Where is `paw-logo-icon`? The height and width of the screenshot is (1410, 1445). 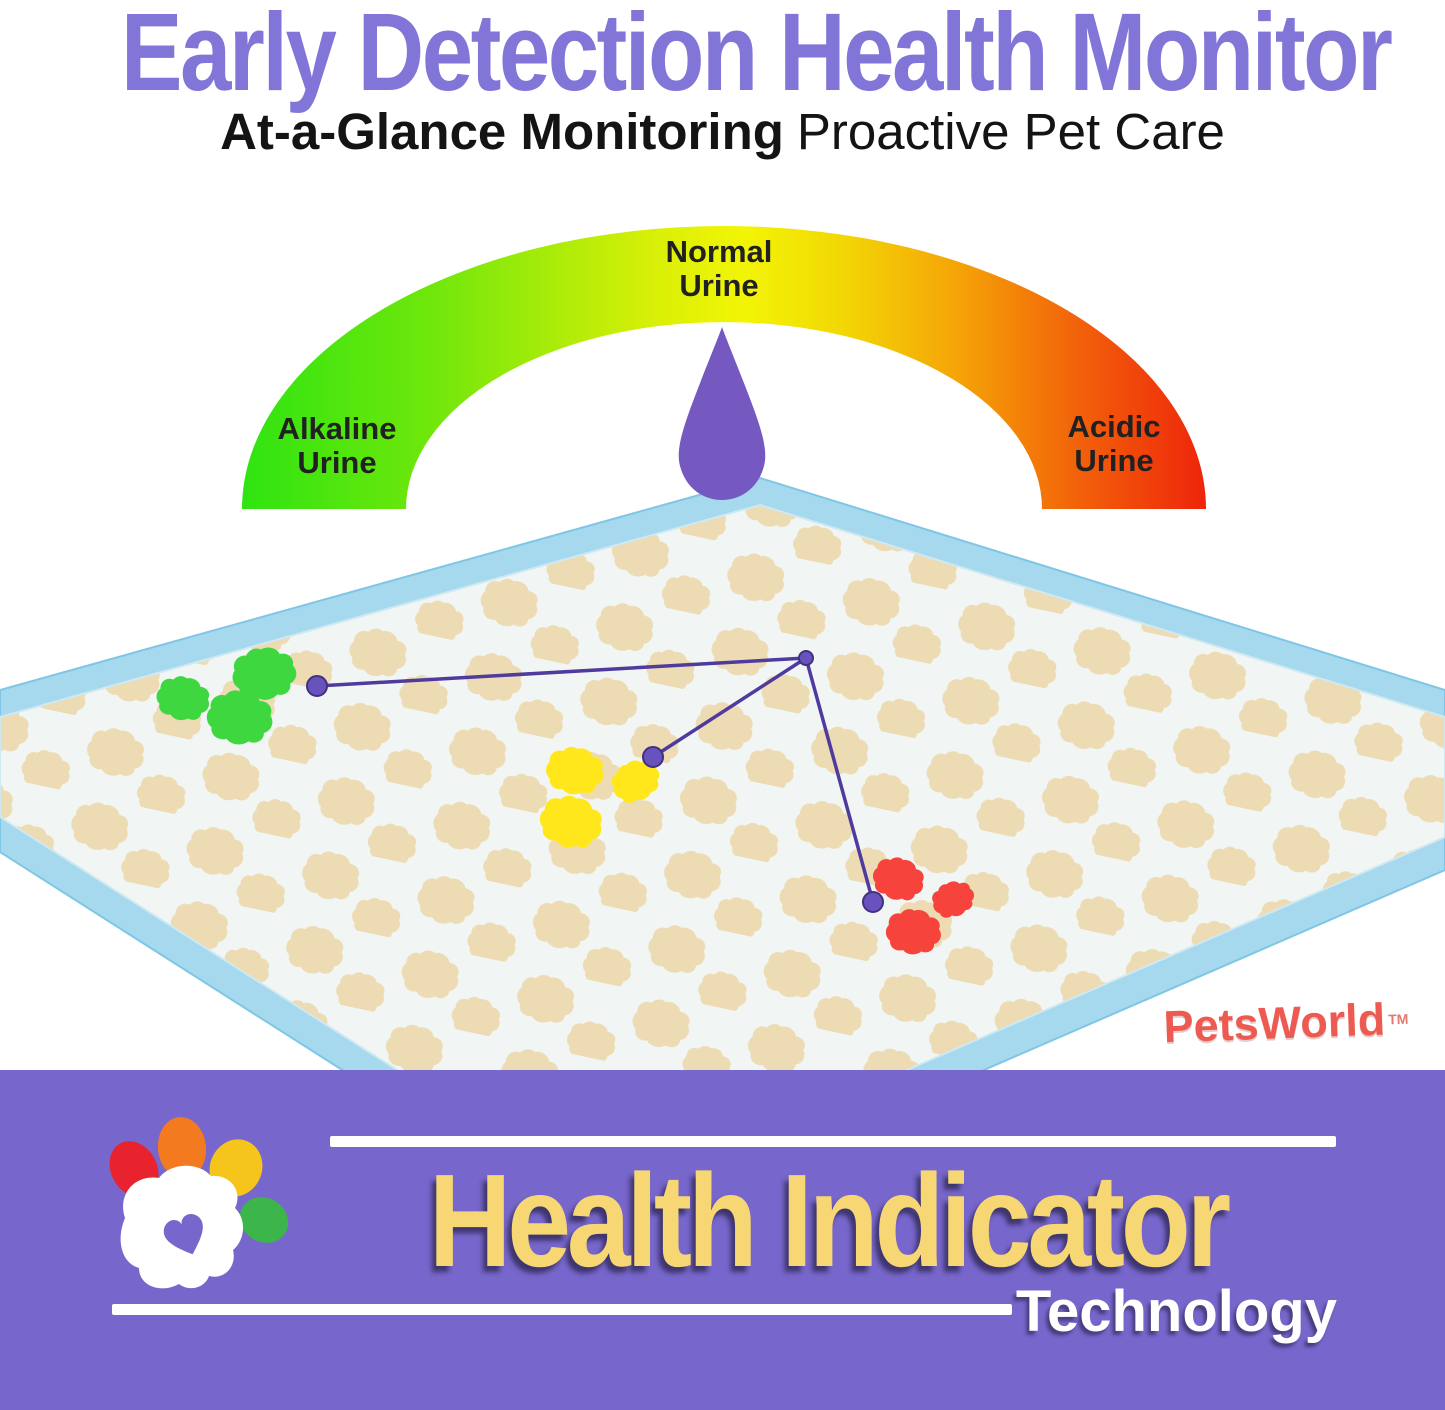
paw-logo-icon is located at coordinates (199, 1203).